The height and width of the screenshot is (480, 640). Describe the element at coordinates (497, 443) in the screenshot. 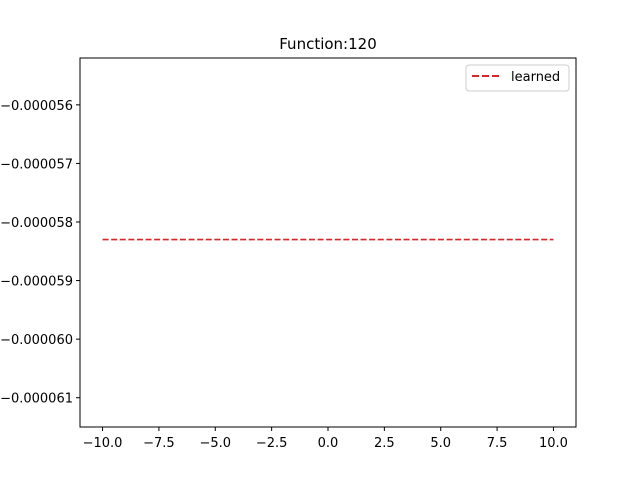

I see `x-tick-label: 7.5` at that location.